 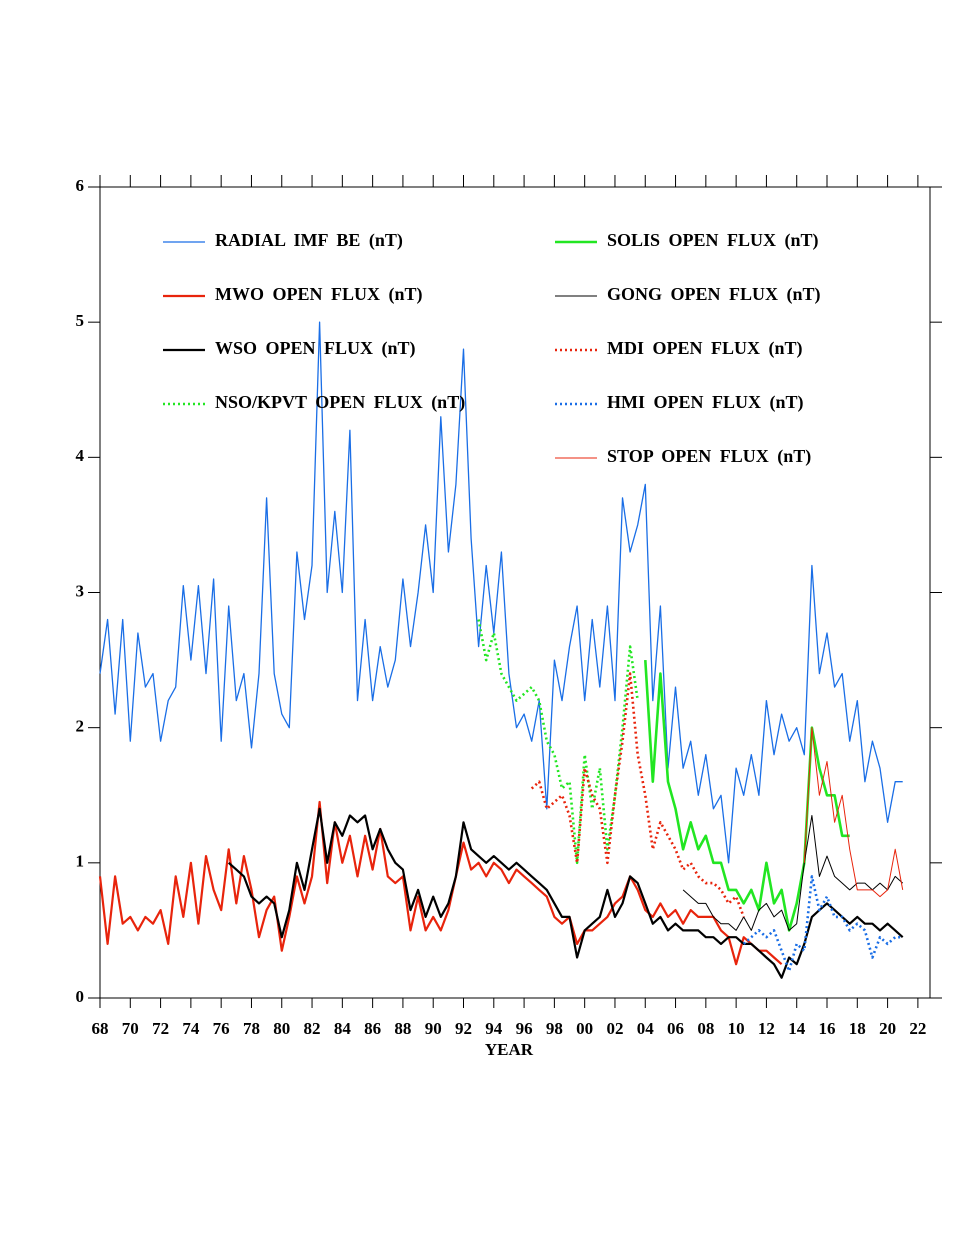 I want to click on y-tick-label: 5, so click(x=80, y=320).